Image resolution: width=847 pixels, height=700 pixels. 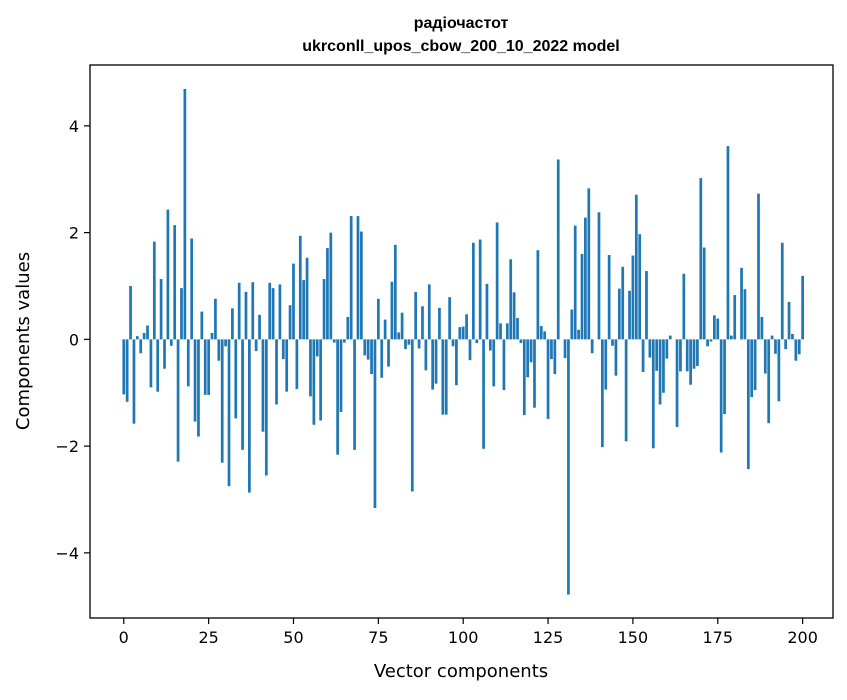 What do you see at coordinates (461, 671) in the screenshot?
I see `x-axis-label: Vector components` at bounding box center [461, 671].